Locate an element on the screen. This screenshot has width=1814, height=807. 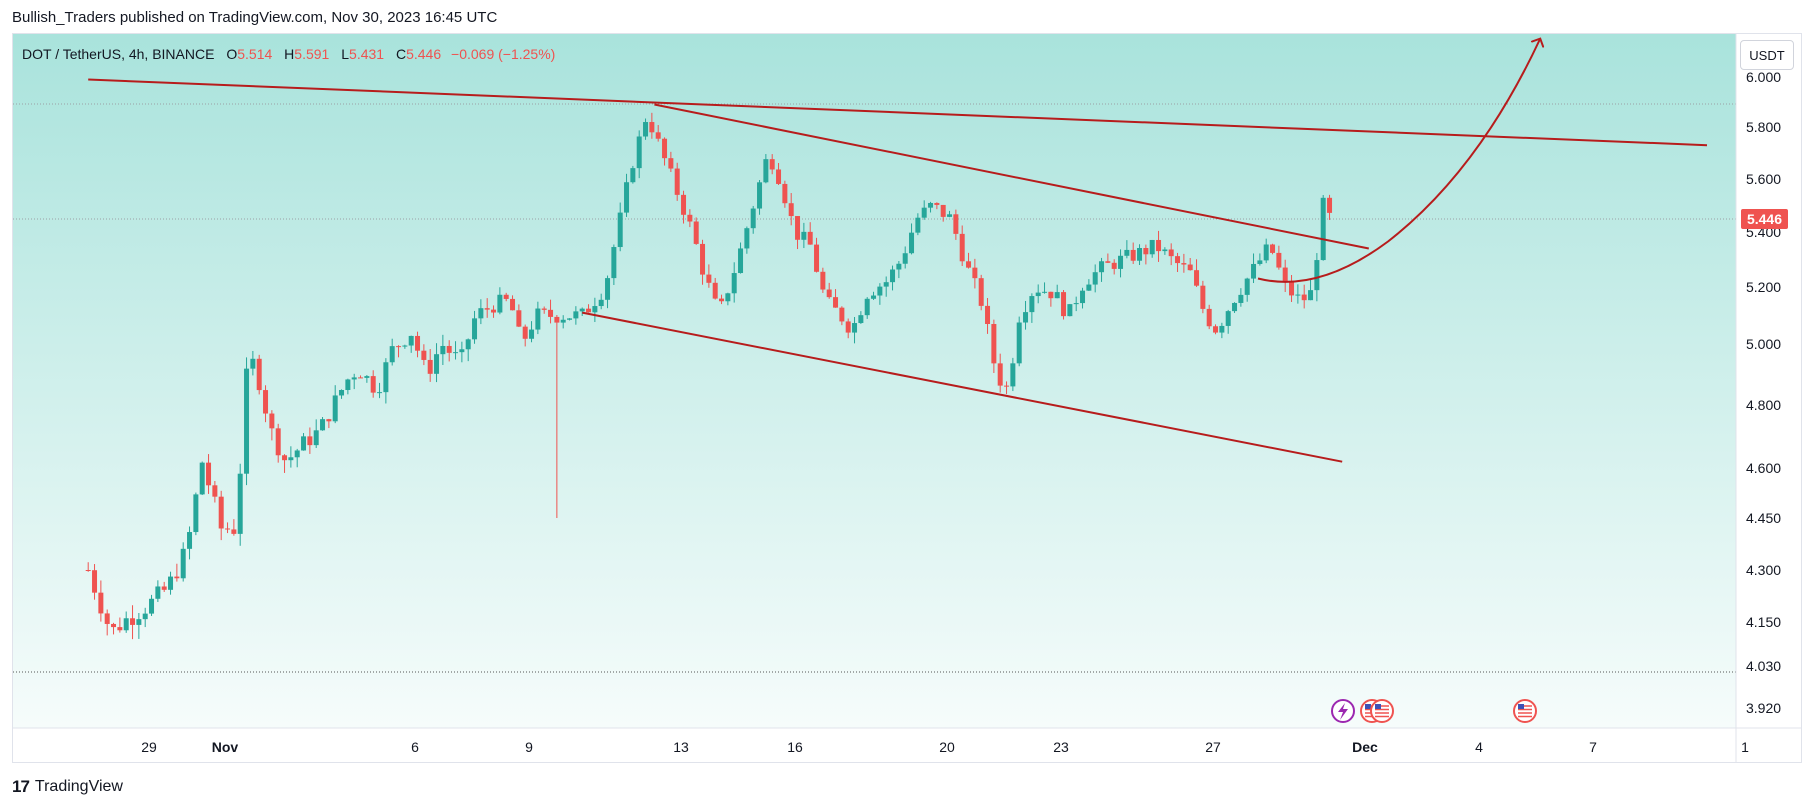
open-value: 5.514 is located at coordinates (255, 54).